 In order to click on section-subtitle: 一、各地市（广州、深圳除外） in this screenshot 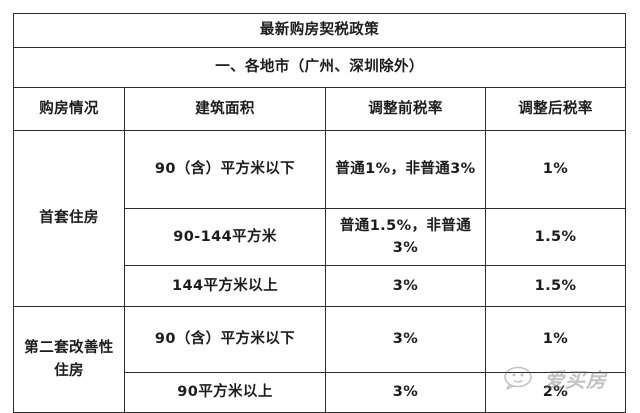, I will do `click(319, 67)`.